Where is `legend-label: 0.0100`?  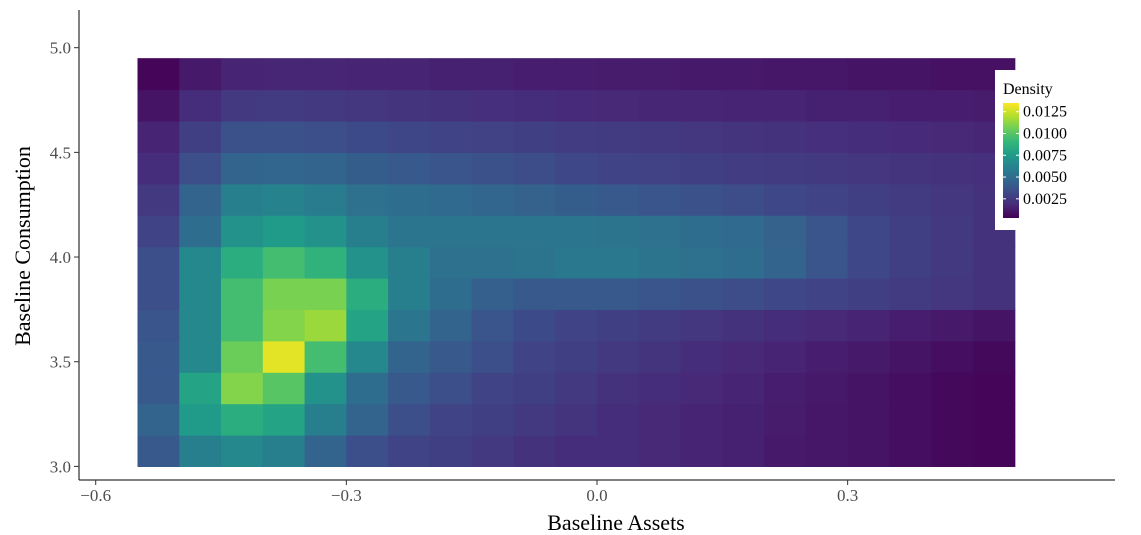 legend-label: 0.0100 is located at coordinates (1045, 133).